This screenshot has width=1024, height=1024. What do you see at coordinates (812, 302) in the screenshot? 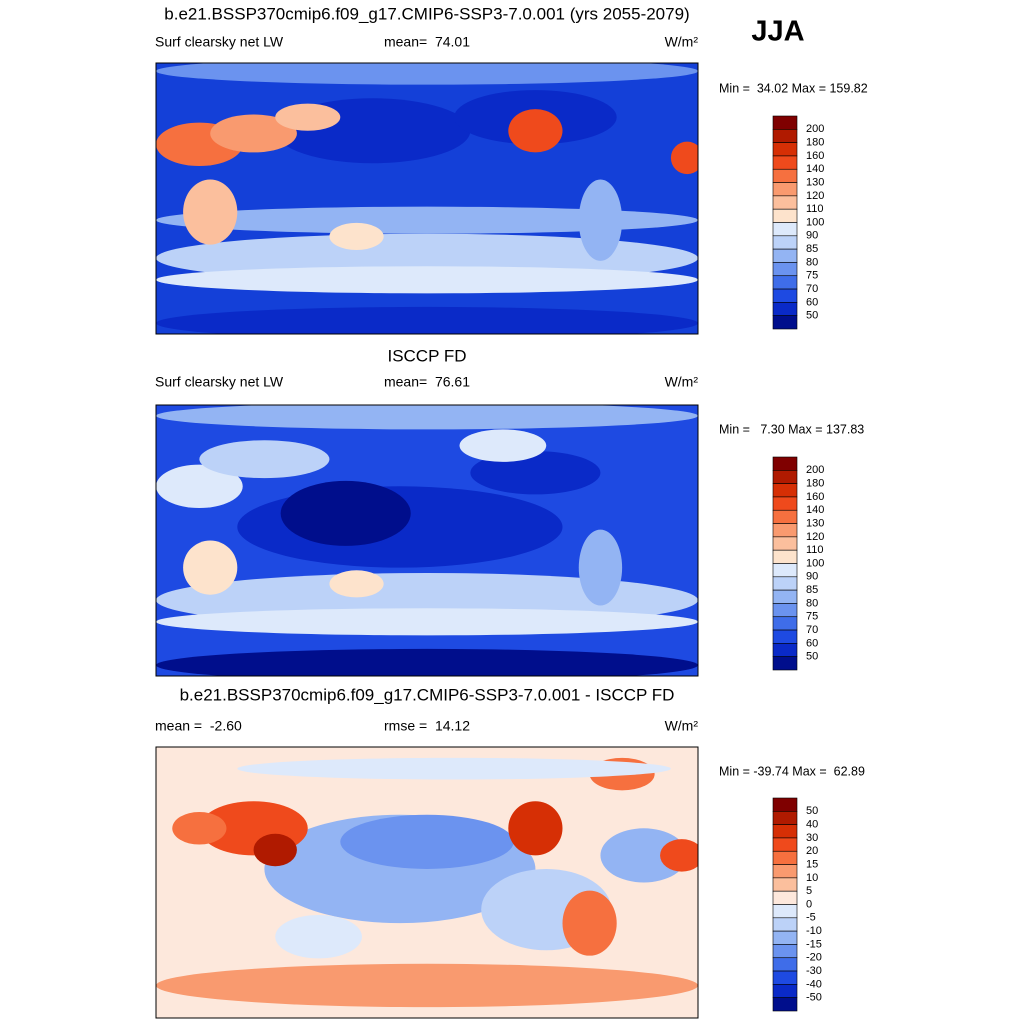
I see `colorbar-label: 60` at bounding box center [812, 302].